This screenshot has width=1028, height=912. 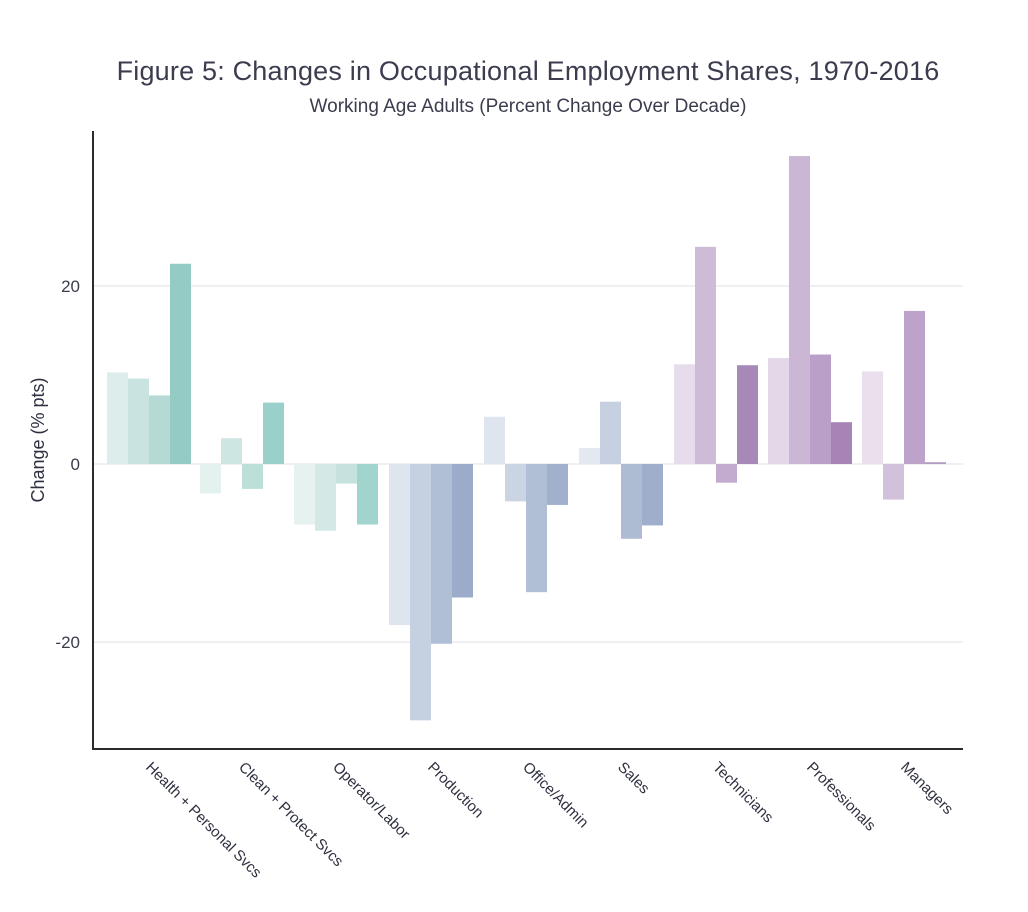 What do you see at coordinates (67, 464) in the screenshot?
I see `tick-layer: -20 0 20` at bounding box center [67, 464].